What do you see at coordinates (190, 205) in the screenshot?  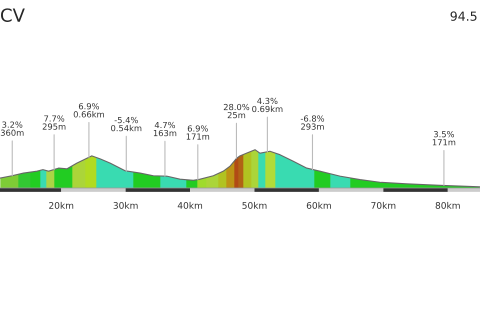 I see `x-tick-label: 40km` at bounding box center [190, 205].